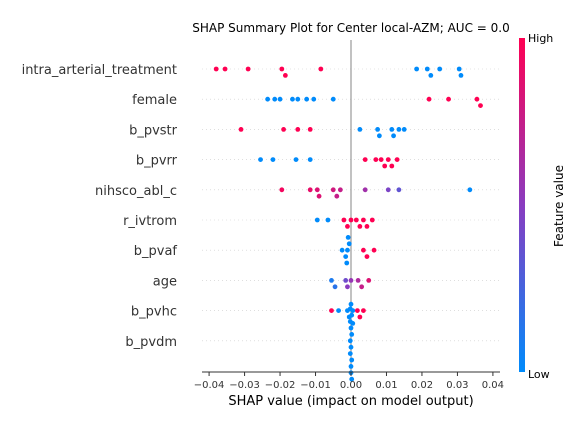 This screenshot has height=429, width=587. I want to click on x-axis-label: SHAP value (impact on model output), so click(350, 401).